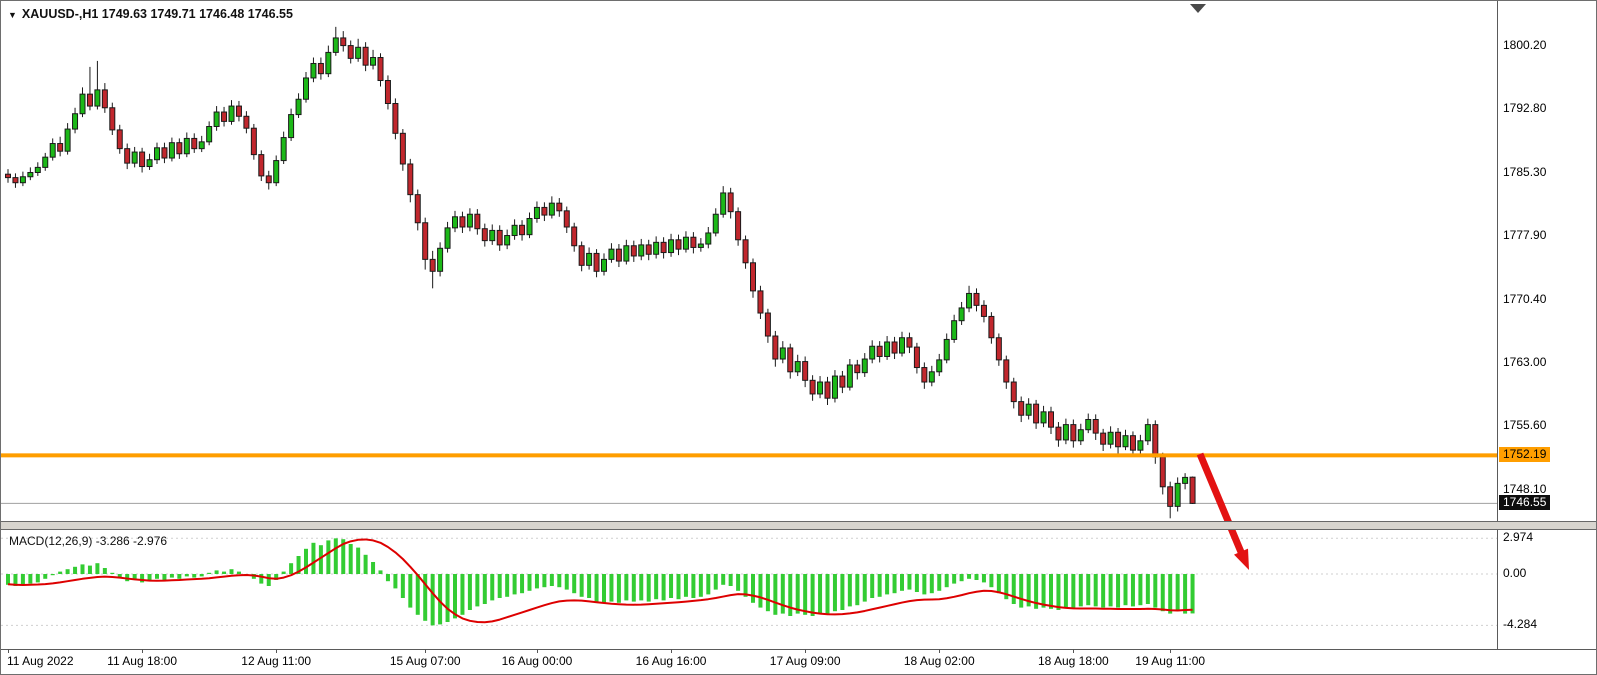  What do you see at coordinates (798, 525) in the screenshot?
I see `panel-splitter` at bounding box center [798, 525].